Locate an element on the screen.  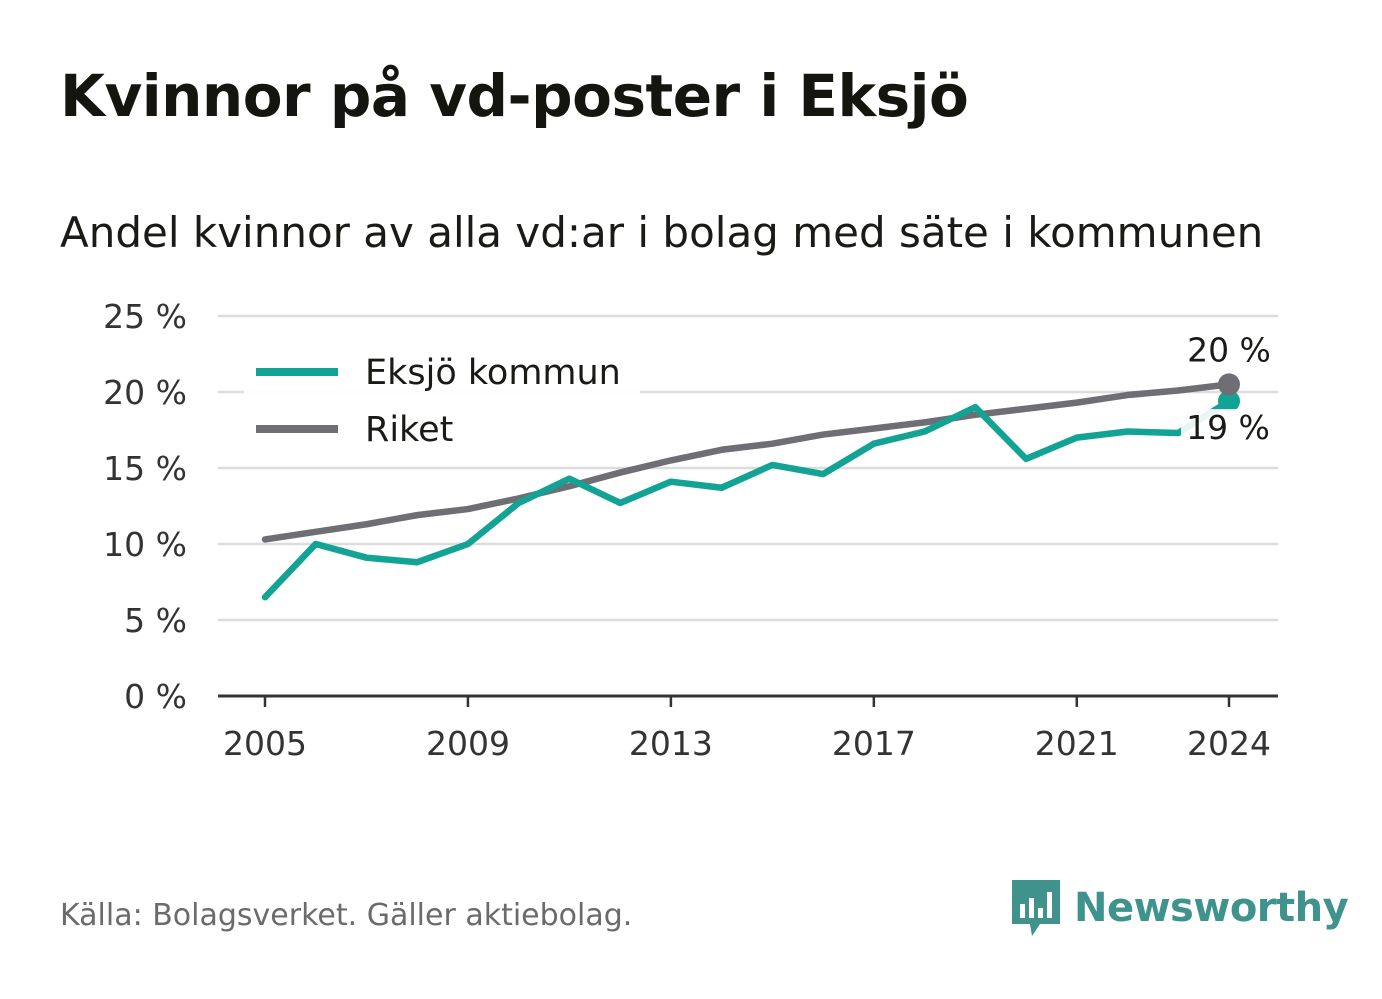
y-axis-ticks: 0 % 5 % 10 % 15 % 20 % 25 % is located at coordinates (145, 506).